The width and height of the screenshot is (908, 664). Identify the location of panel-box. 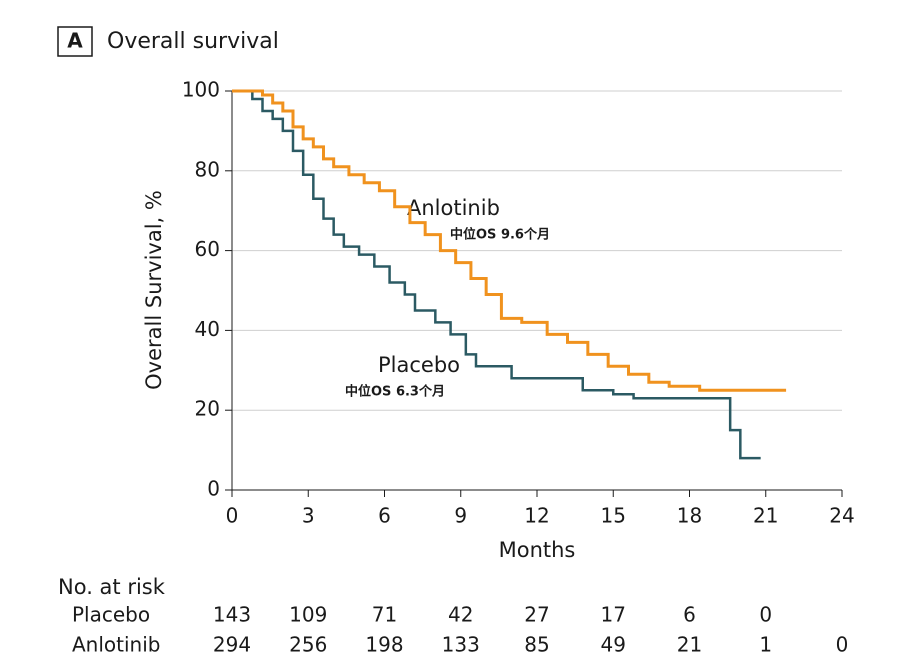
(75, 41).